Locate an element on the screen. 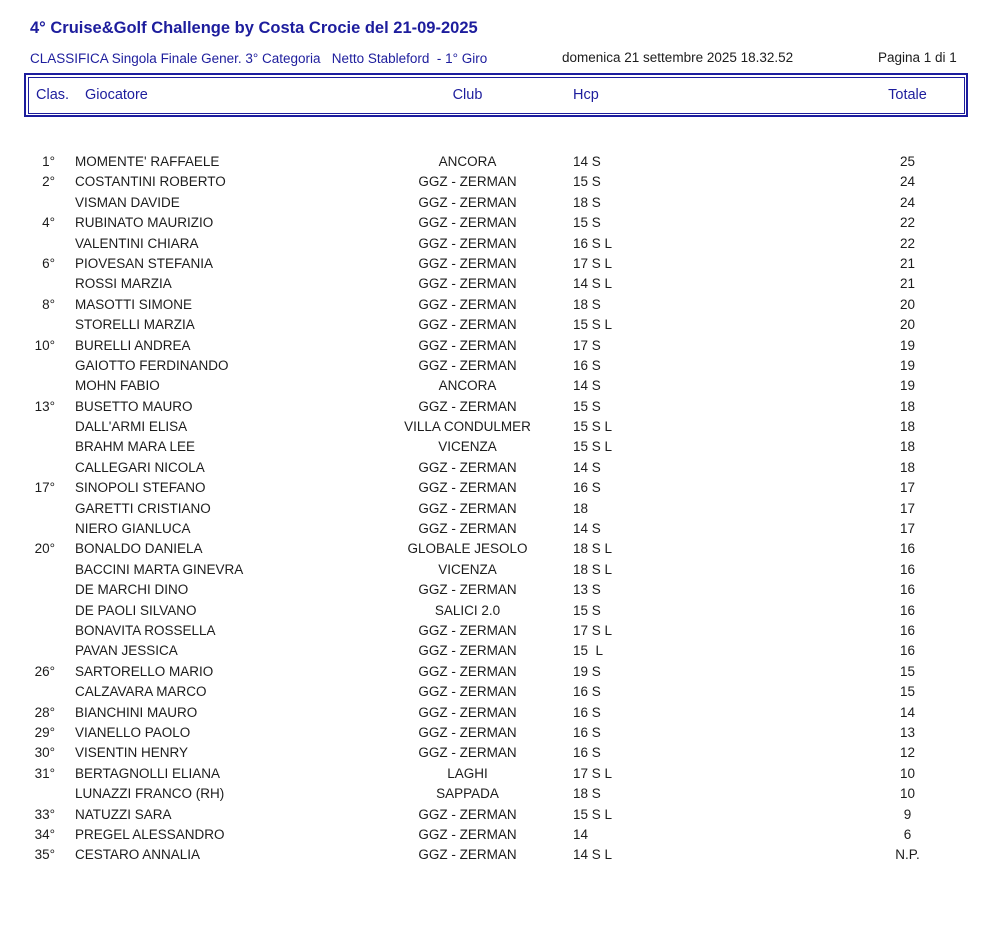 This screenshot has height=948, width=1000. cell-club: VILLA CONDULMER is located at coordinates (467, 427).